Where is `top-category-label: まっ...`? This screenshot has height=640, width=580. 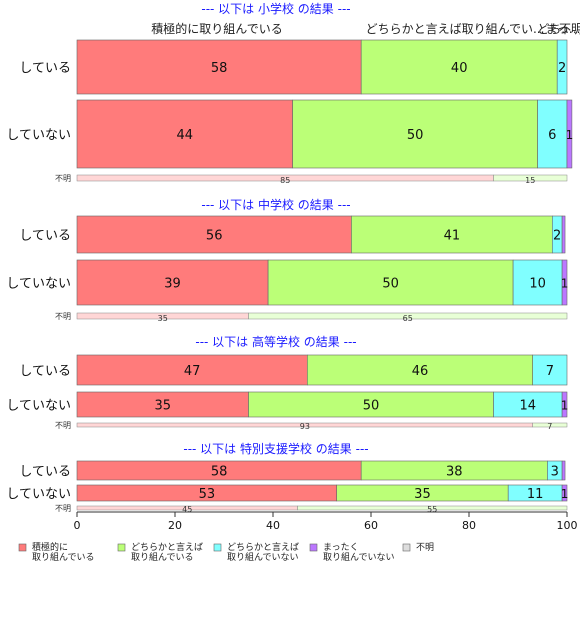 top-category-label: まっ... is located at coordinates (563, 29).